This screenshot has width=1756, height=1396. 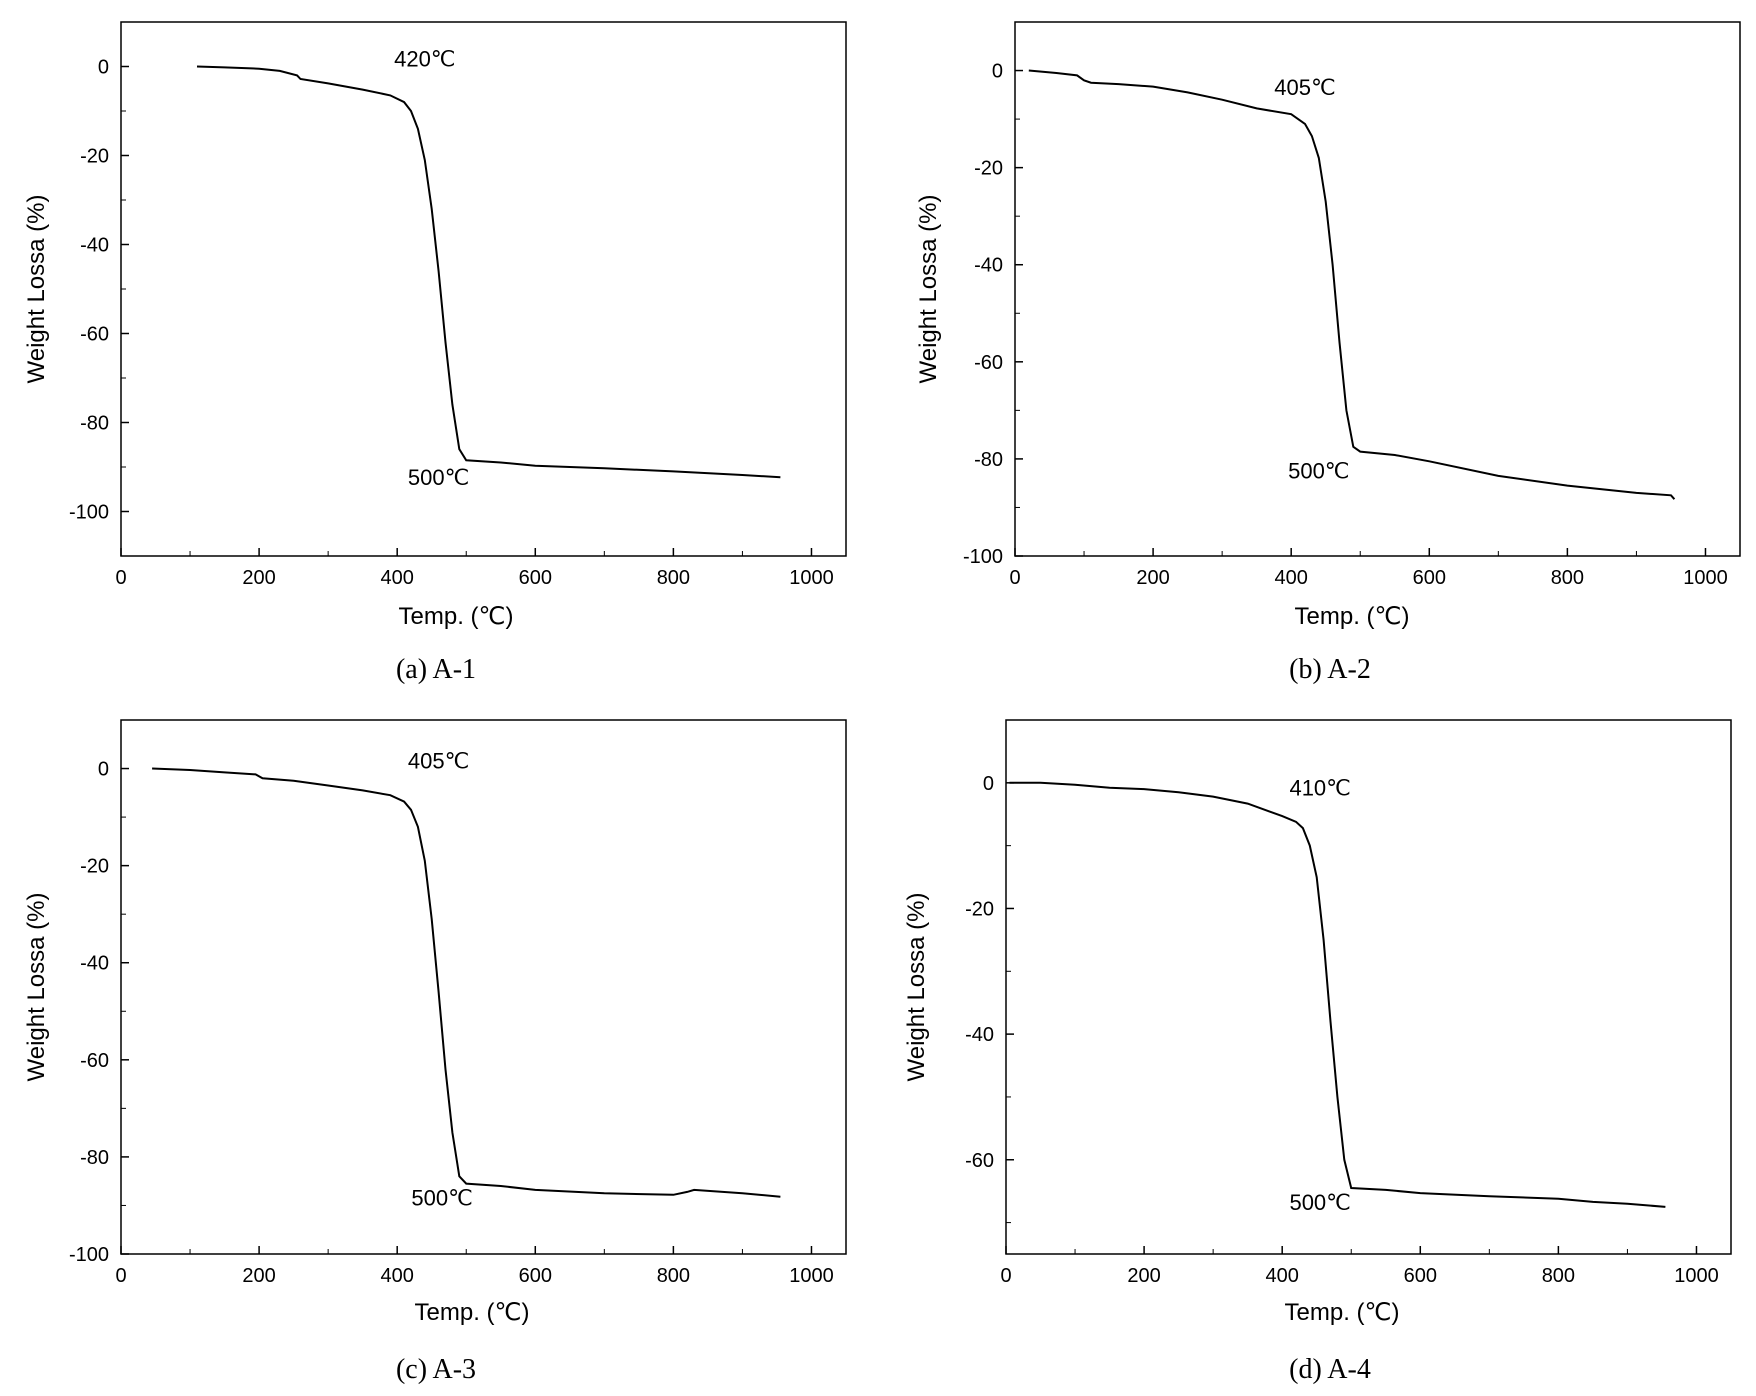 I want to click on onset-annotation: 420℃, so click(x=424, y=59).